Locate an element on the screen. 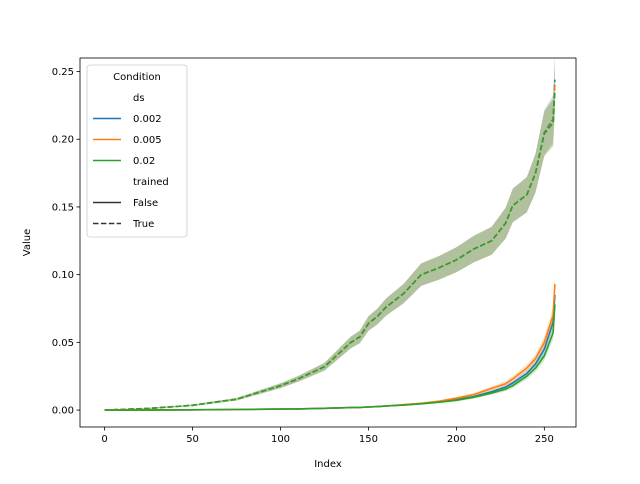  y-axis-label: Value is located at coordinates (27, 242).